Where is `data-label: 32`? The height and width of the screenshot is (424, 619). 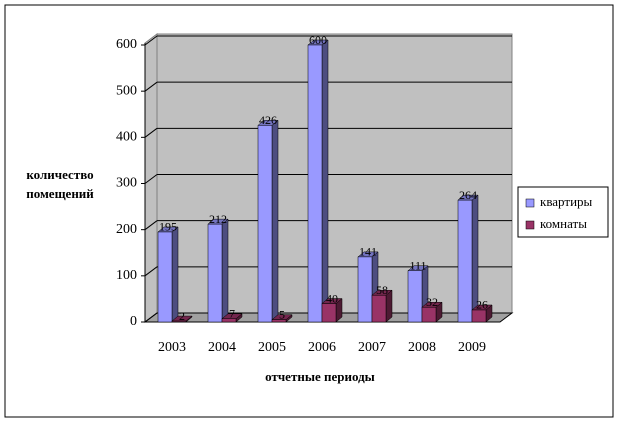
data-label: 32 is located at coordinates (432, 302).